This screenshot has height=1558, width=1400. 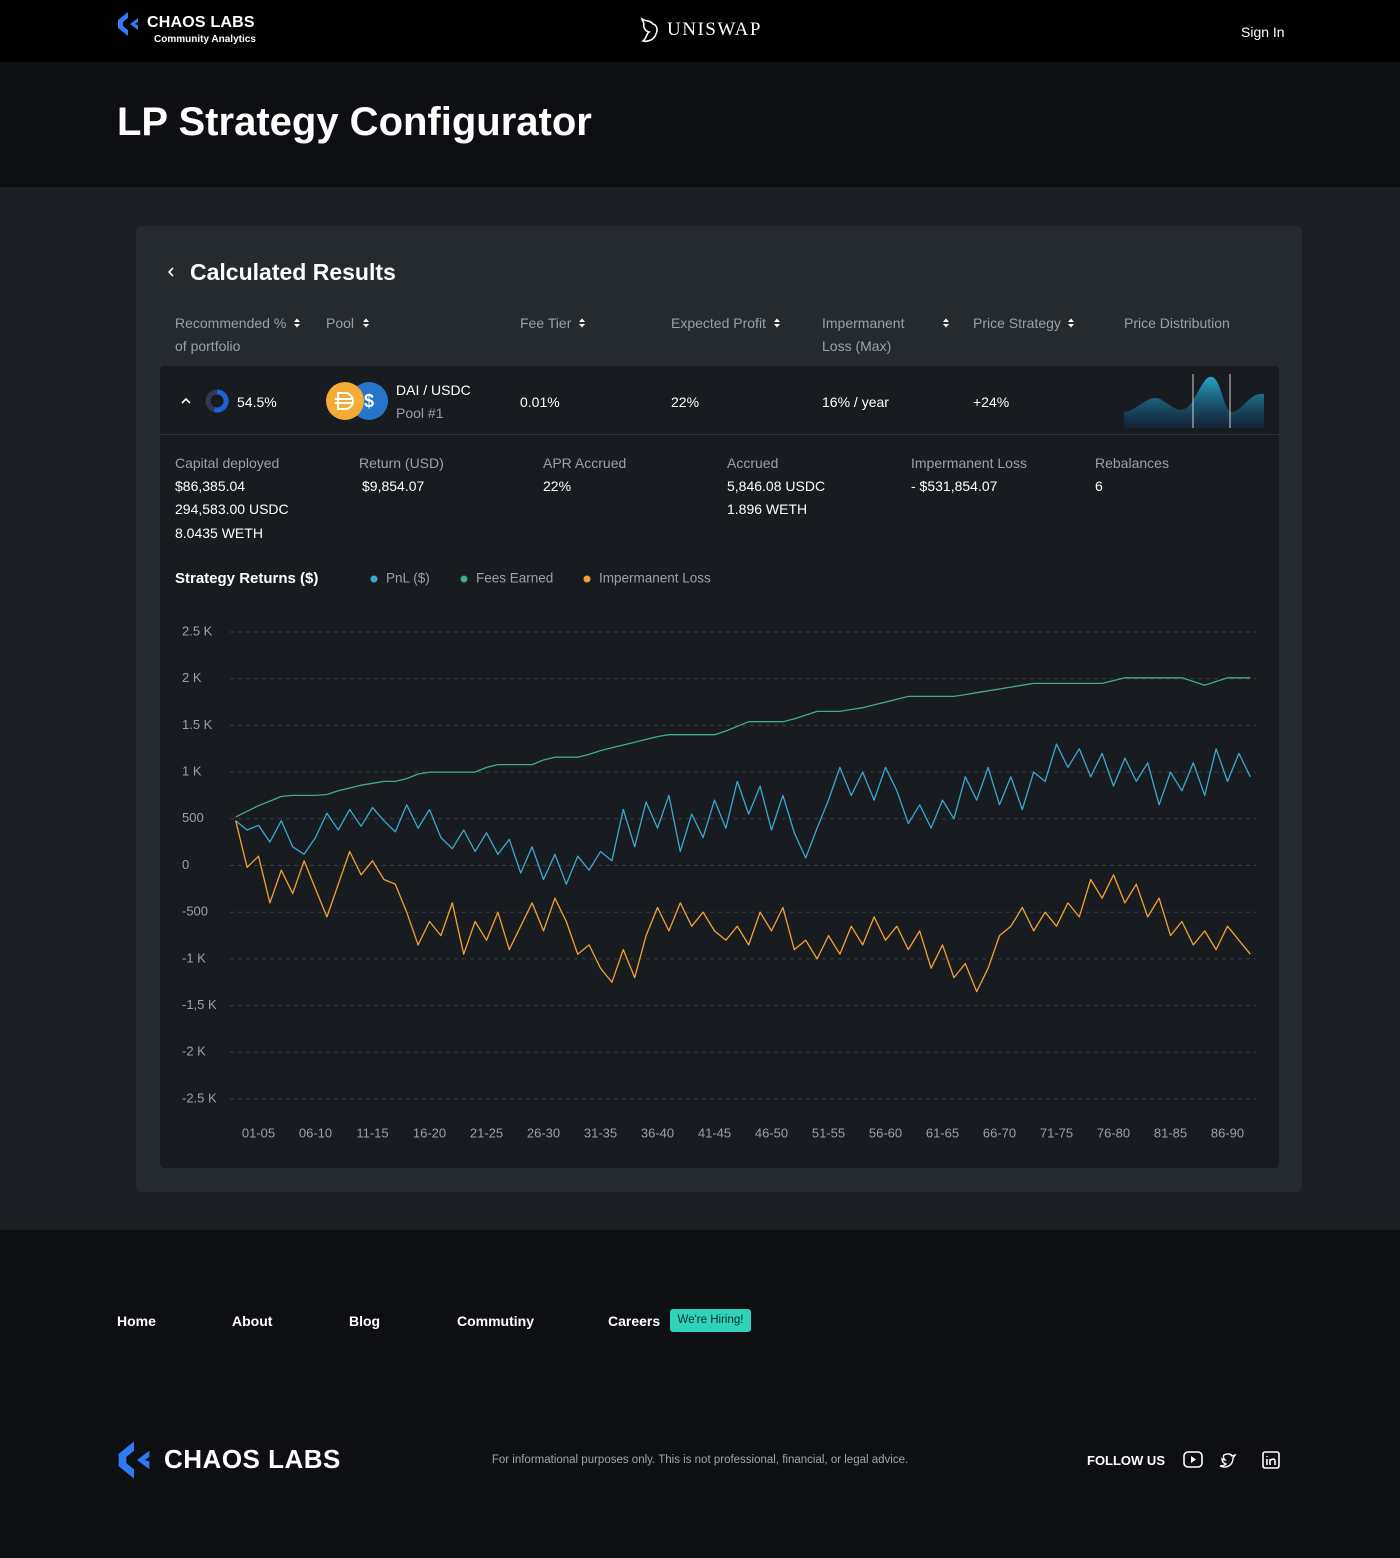 I want to click on column-header: Expected Profit, so click(x=718, y=323).